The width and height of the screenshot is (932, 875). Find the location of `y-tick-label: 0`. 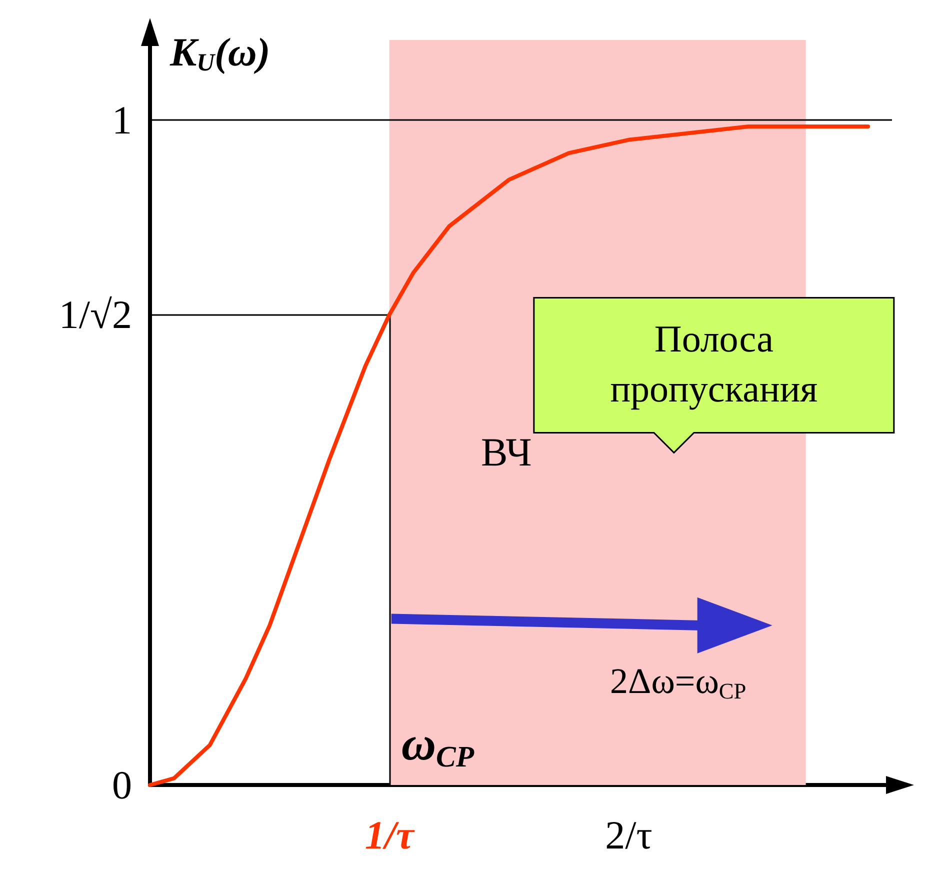

y-tick-label: 0 is located at coordinates (122, 785).